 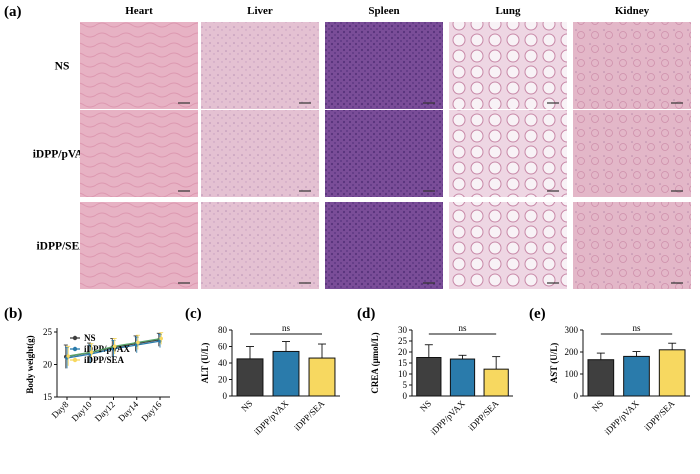 I want to click on legend-marker-ns, so click(x=75, y=338).